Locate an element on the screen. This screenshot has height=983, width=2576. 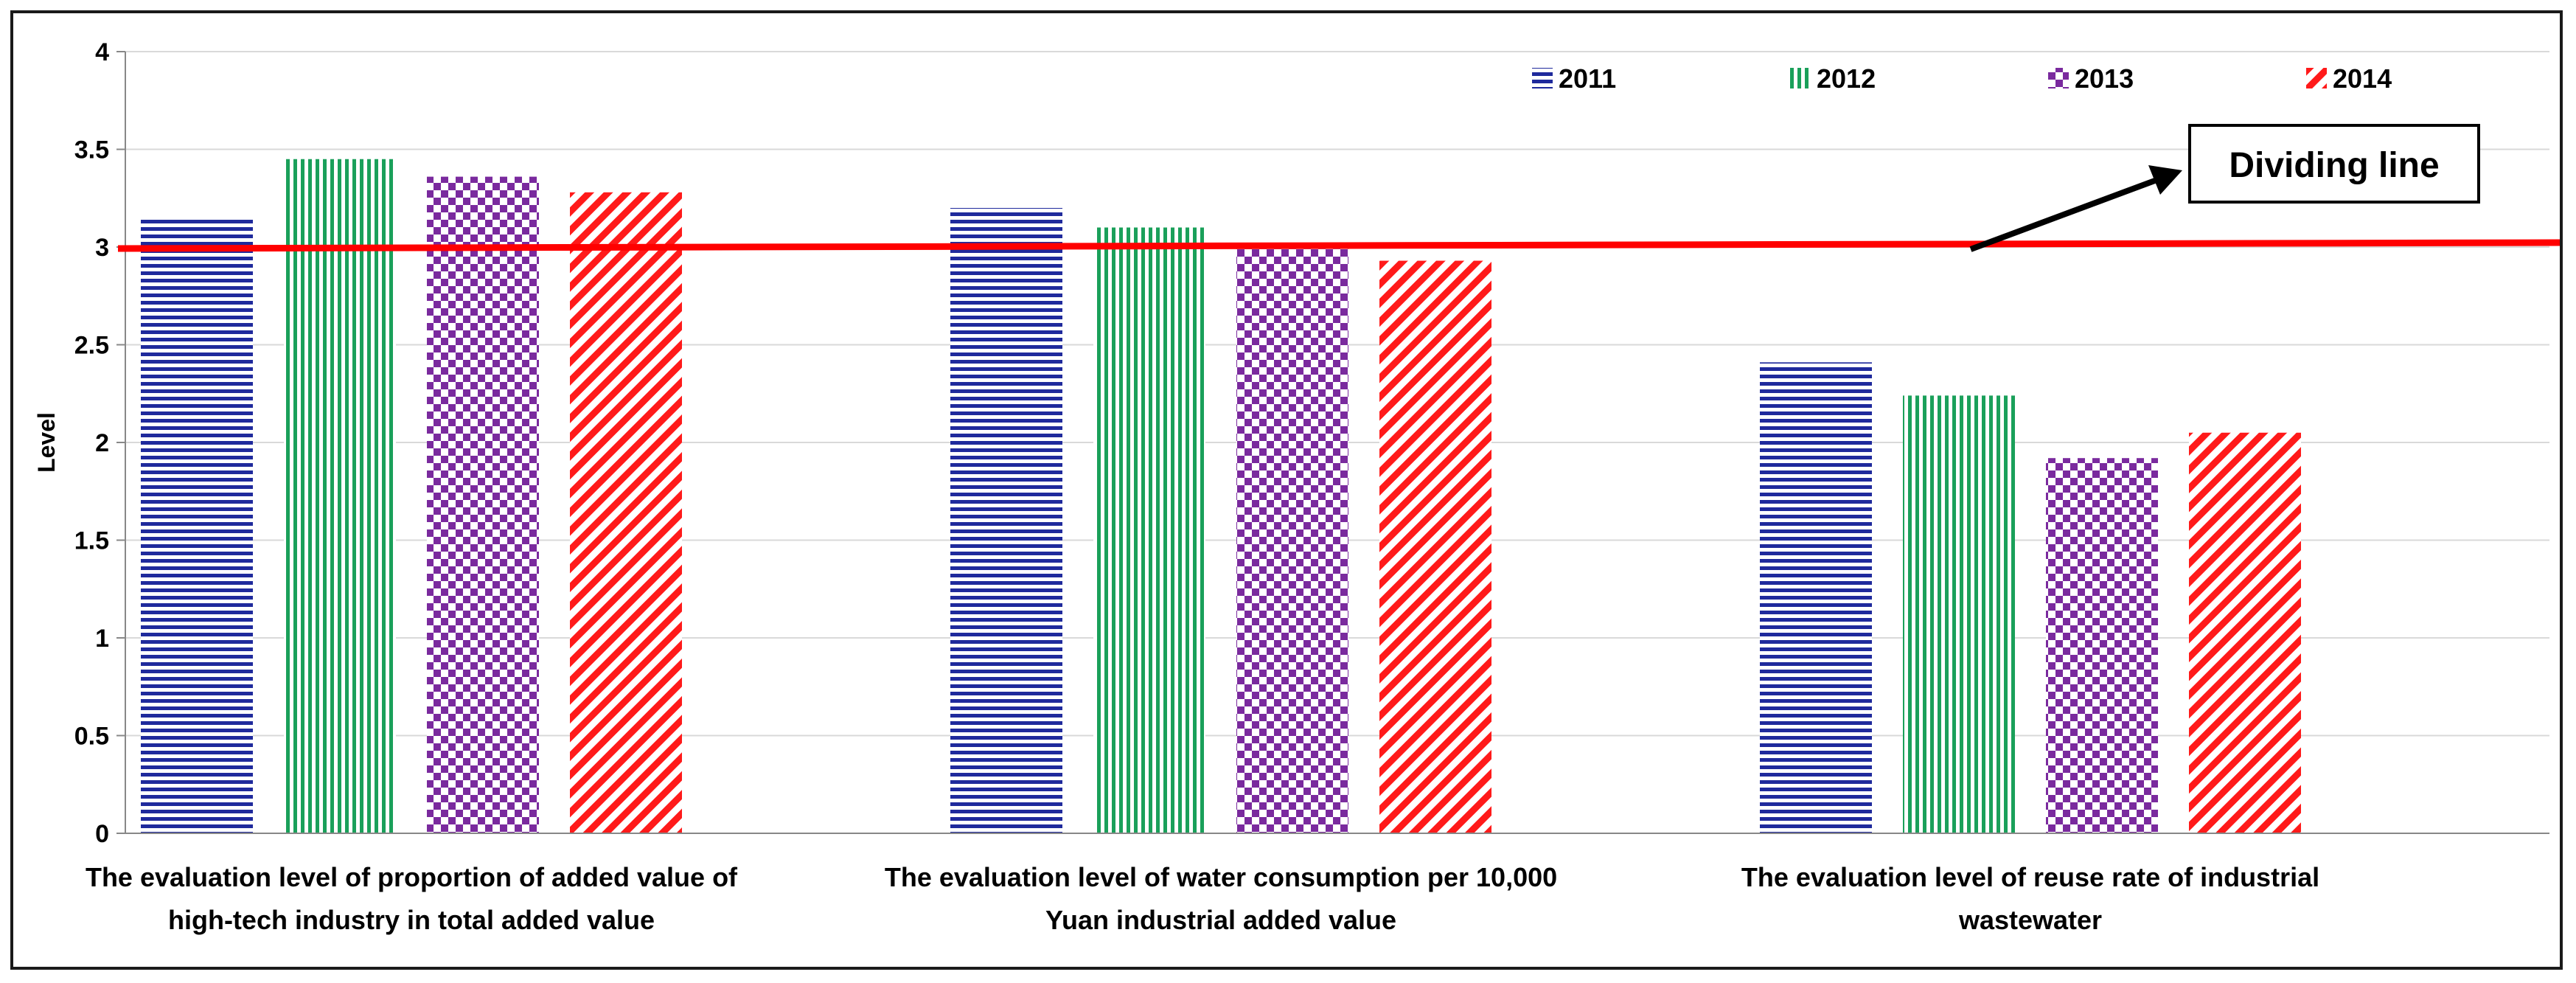
x-category-label: high-tech industry in total added value is located at coordinates (412, 920).